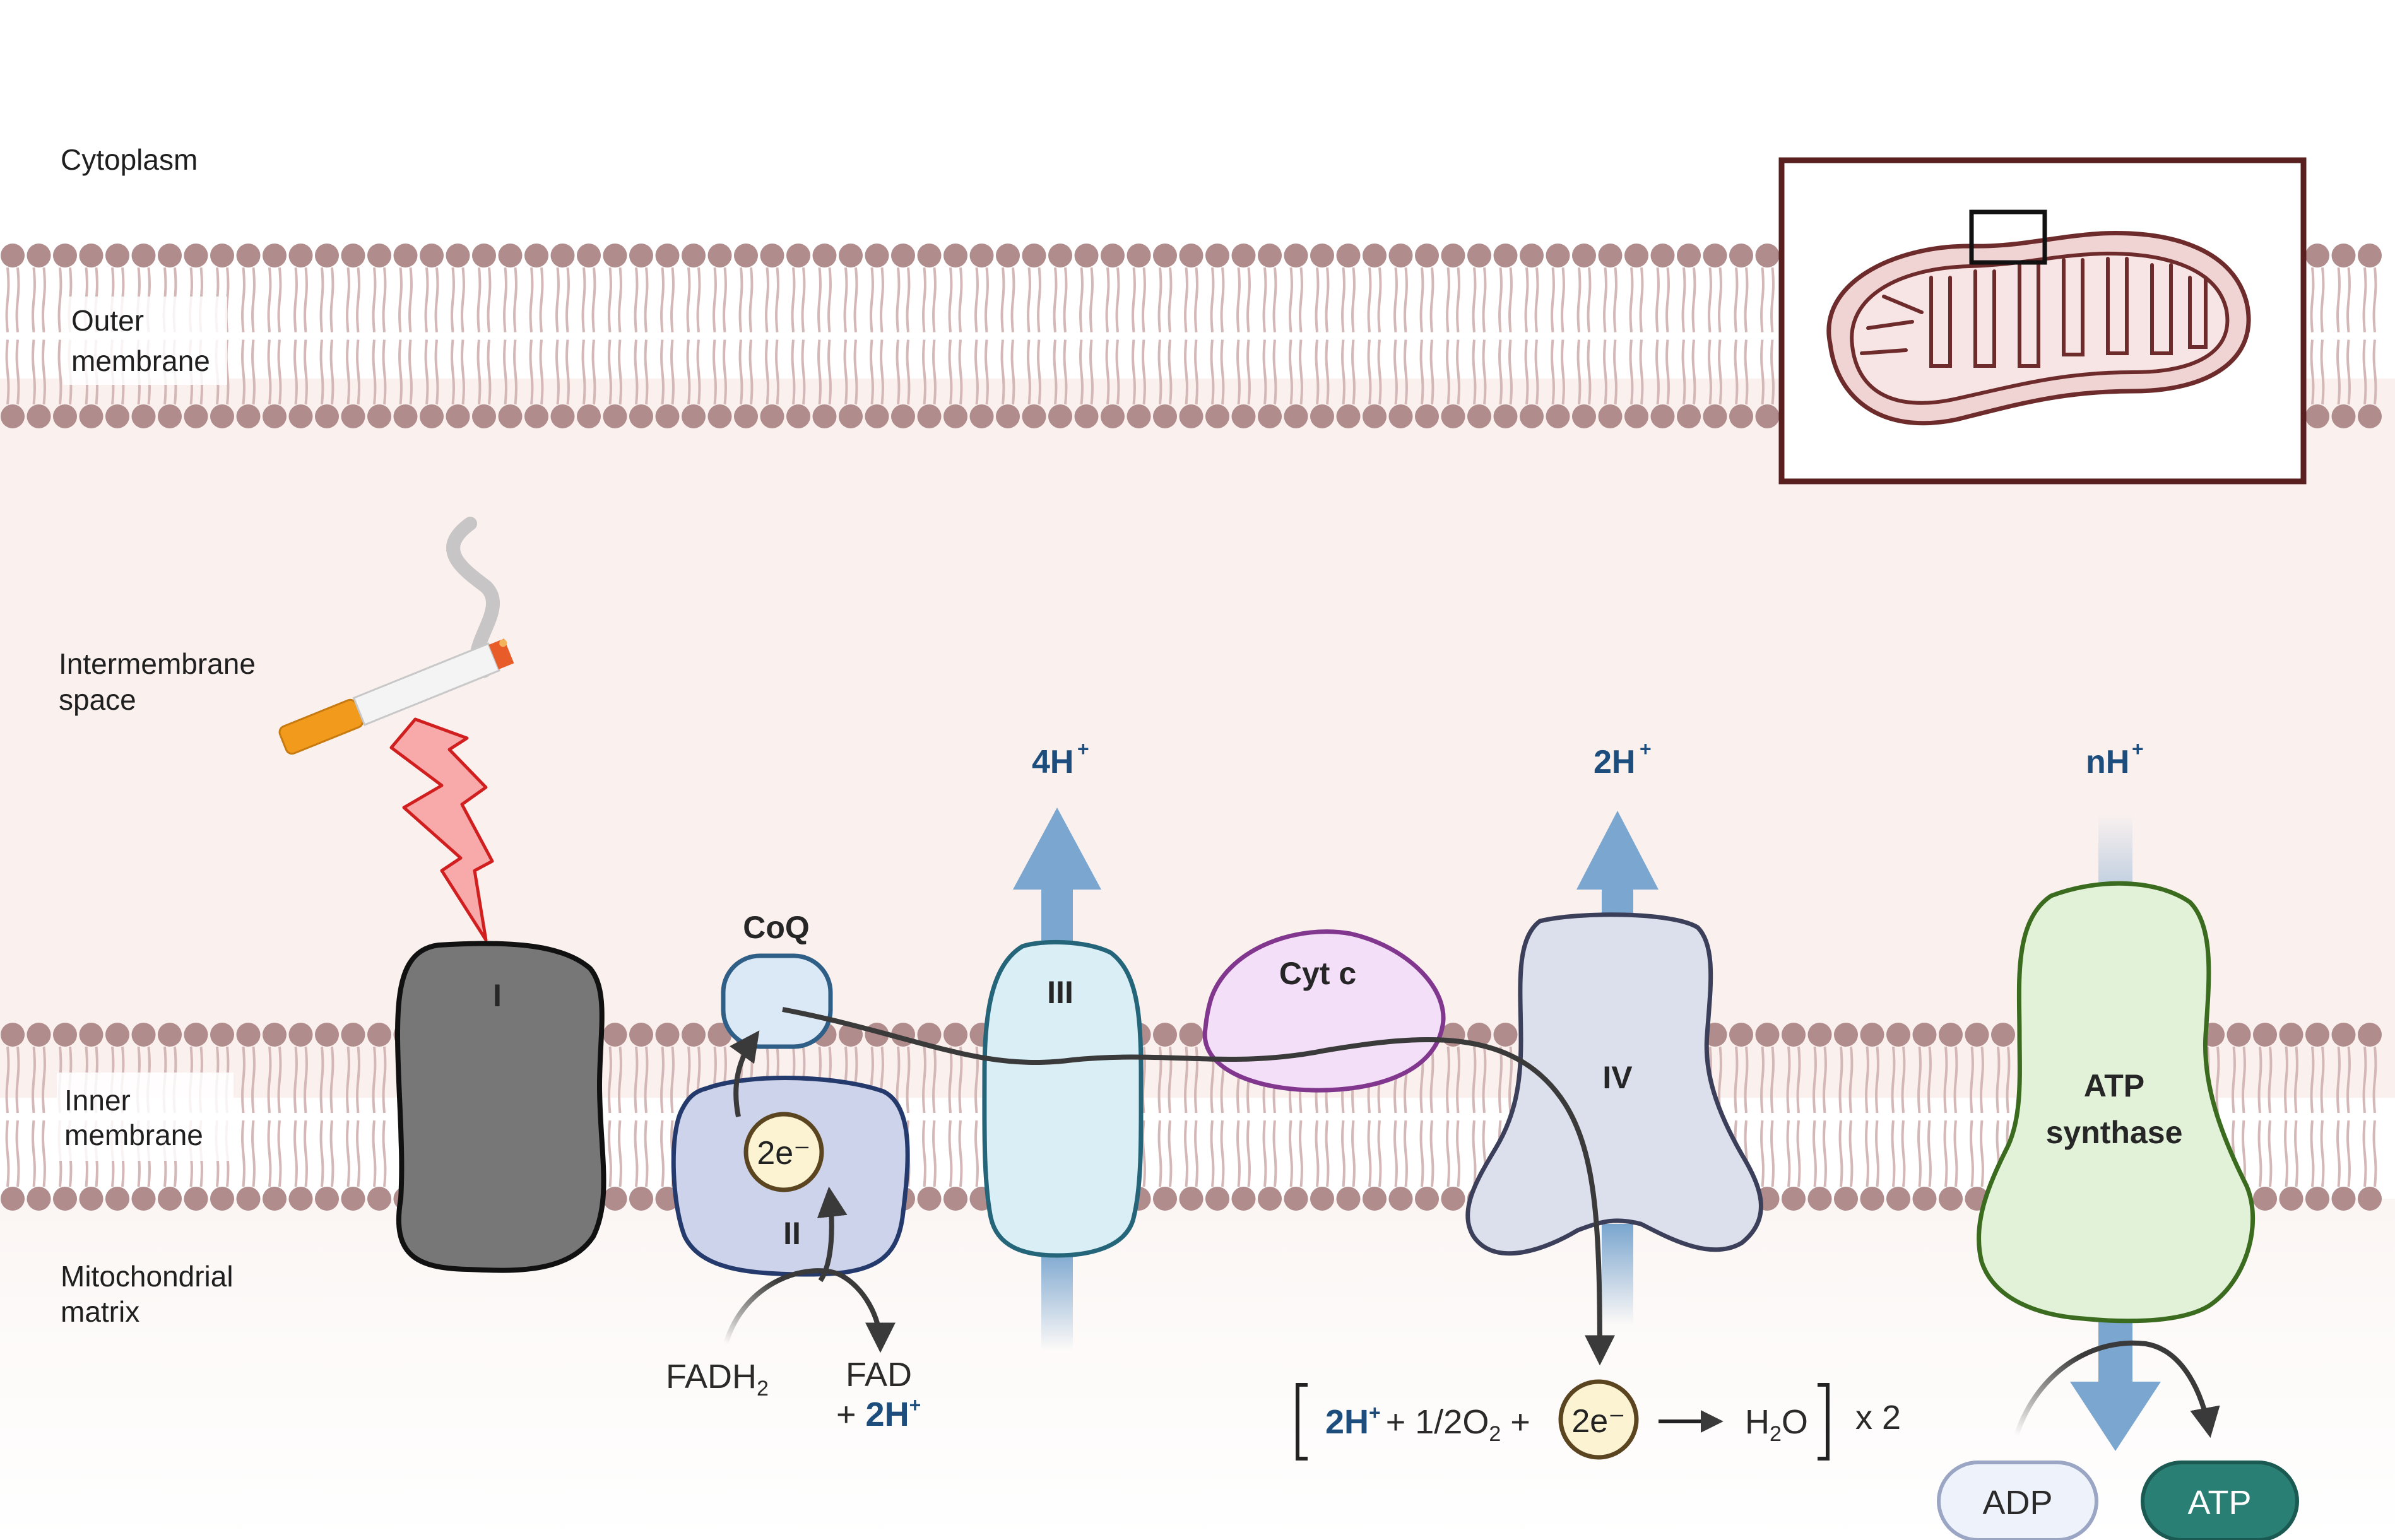 Image resolution: width=2395 pixels, height=1540 pixels. I want to click on reaction-protons-sup: +, so click(1375, 1412).